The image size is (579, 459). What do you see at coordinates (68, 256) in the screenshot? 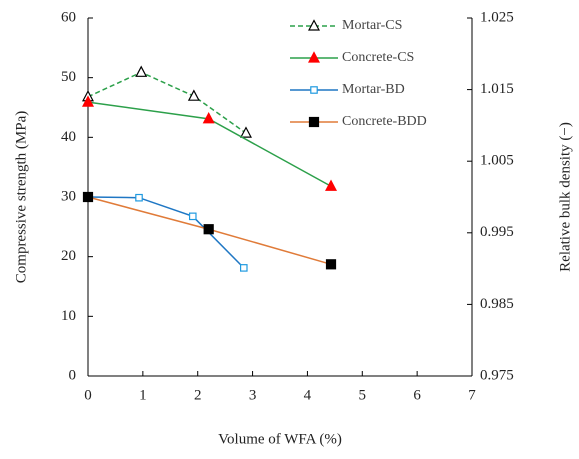
I see `y-tick-label: 20` at bounding box center [68, 256].